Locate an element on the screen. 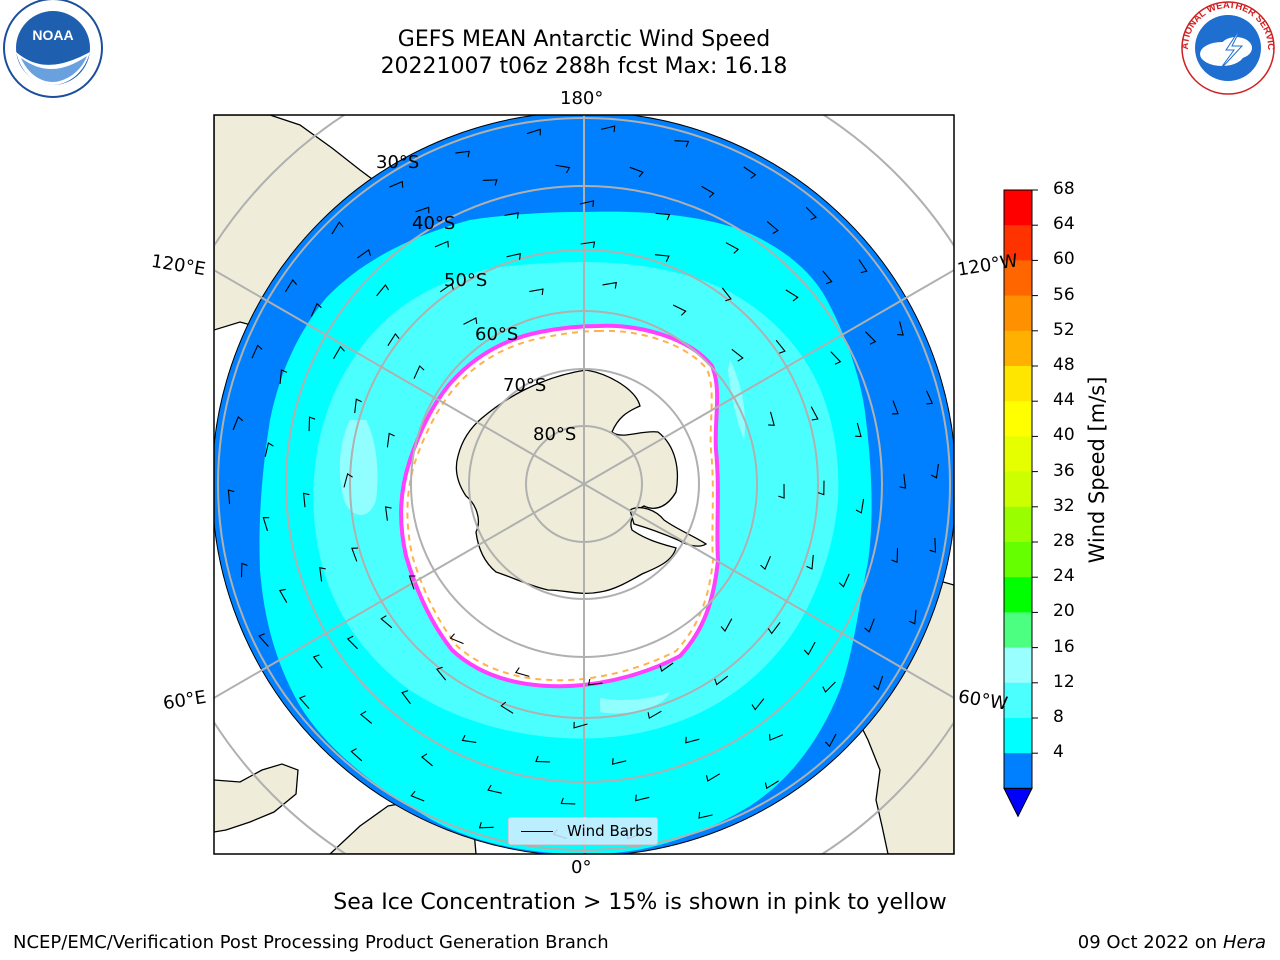 The width and height of the screenshot is (1280, 960). colorbar-frame is located at coordinates (1018, 489).